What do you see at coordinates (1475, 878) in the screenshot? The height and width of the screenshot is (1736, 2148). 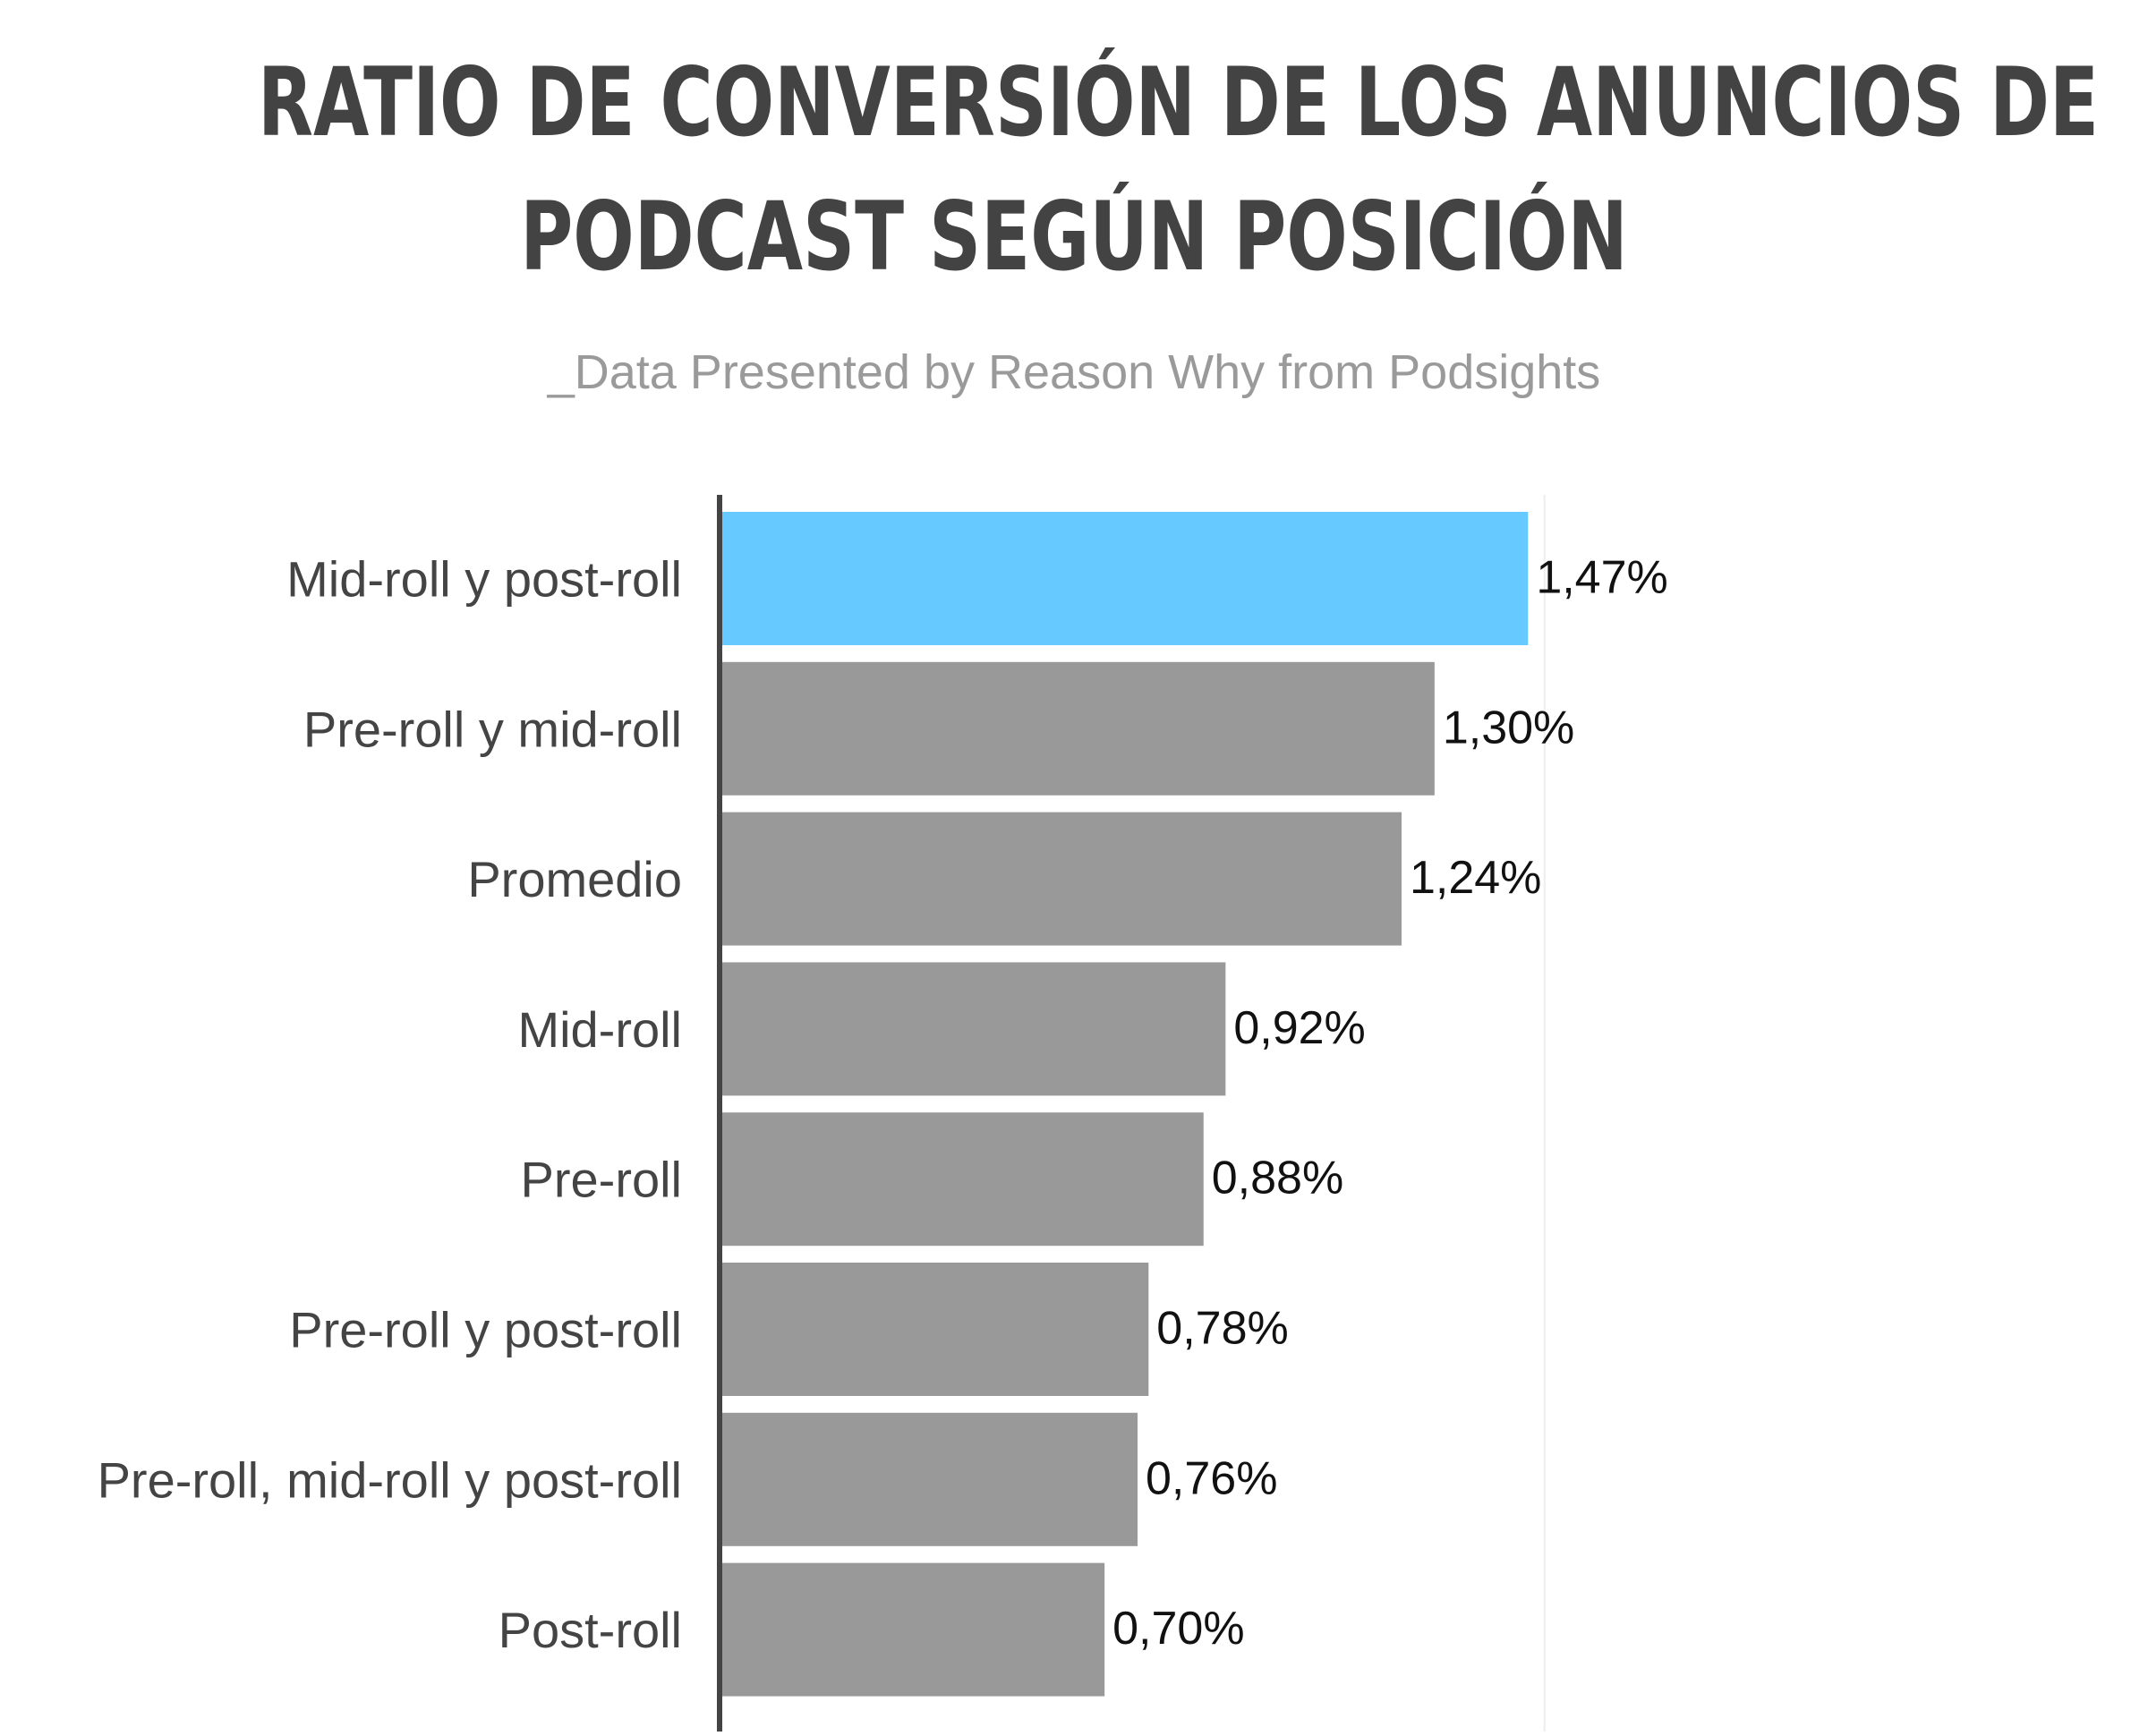 I see `value-label-2: 1,24%` at bounding box center [1475, 878].